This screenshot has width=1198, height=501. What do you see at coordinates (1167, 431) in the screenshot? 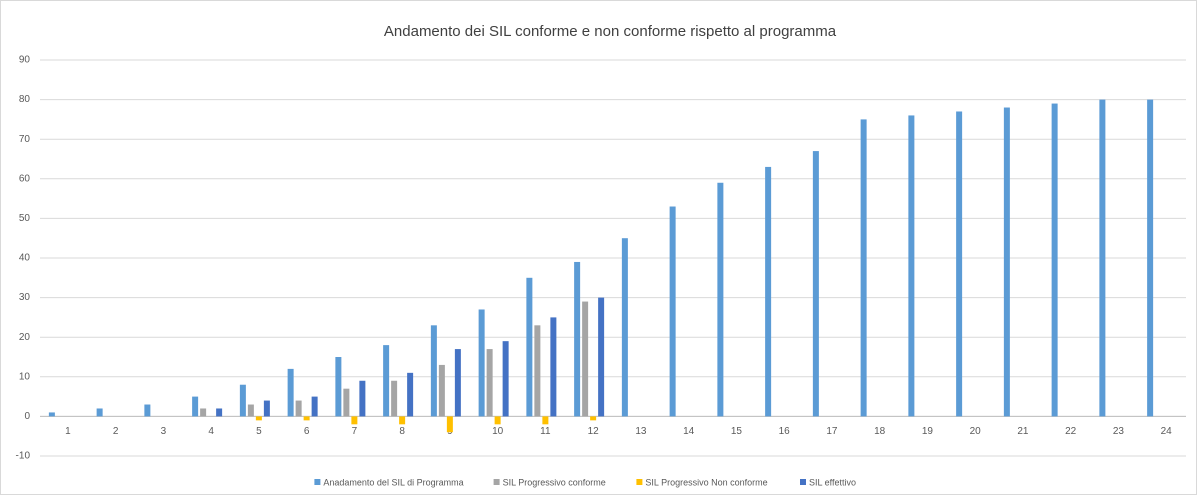
I see `x-tick-label: 24` at bounding box center [1167, 431].